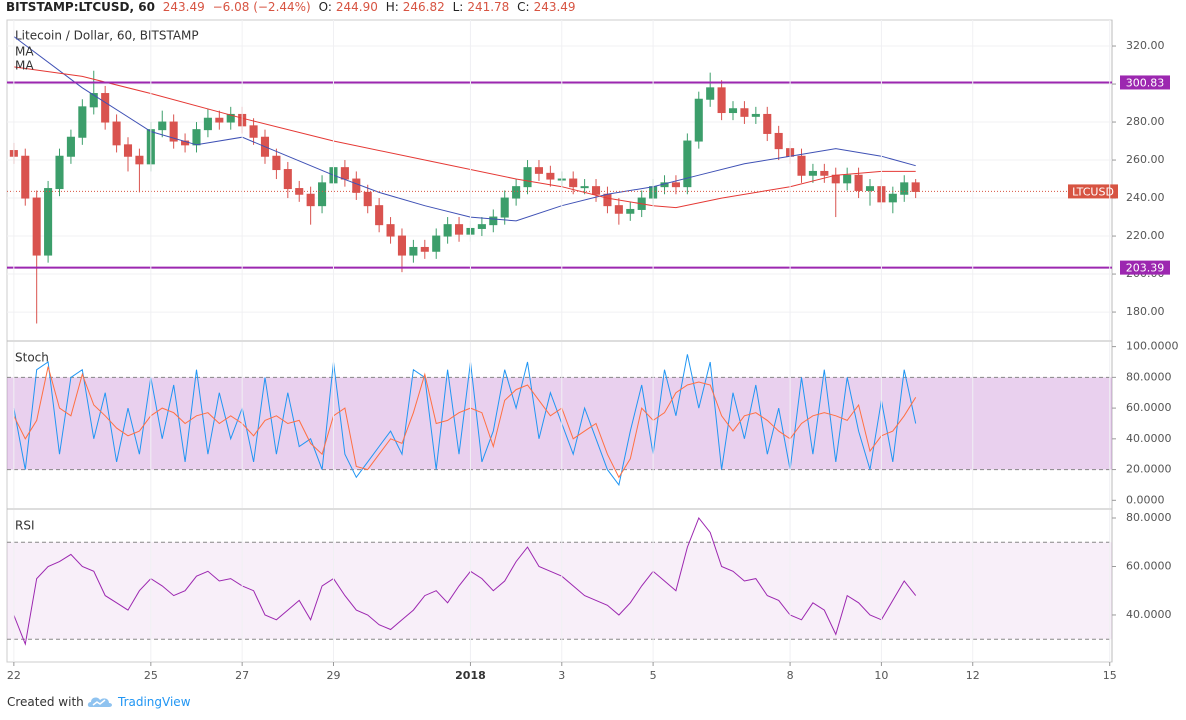 The height and width of the screenshot is (720, 1186). Describe the element at coordinates (1145, 82) in the screenshot. I see `level-label: 300.83` at that location.